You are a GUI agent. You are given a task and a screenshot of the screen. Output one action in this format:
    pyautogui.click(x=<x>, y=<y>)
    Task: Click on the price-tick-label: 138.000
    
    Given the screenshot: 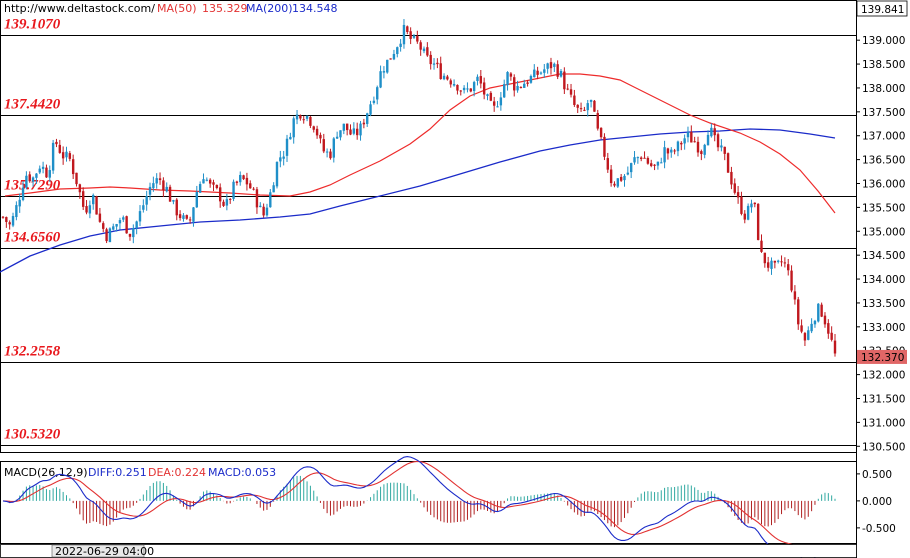 What is the action you would take?
    pyautogui.click(x=883, y=89)
    